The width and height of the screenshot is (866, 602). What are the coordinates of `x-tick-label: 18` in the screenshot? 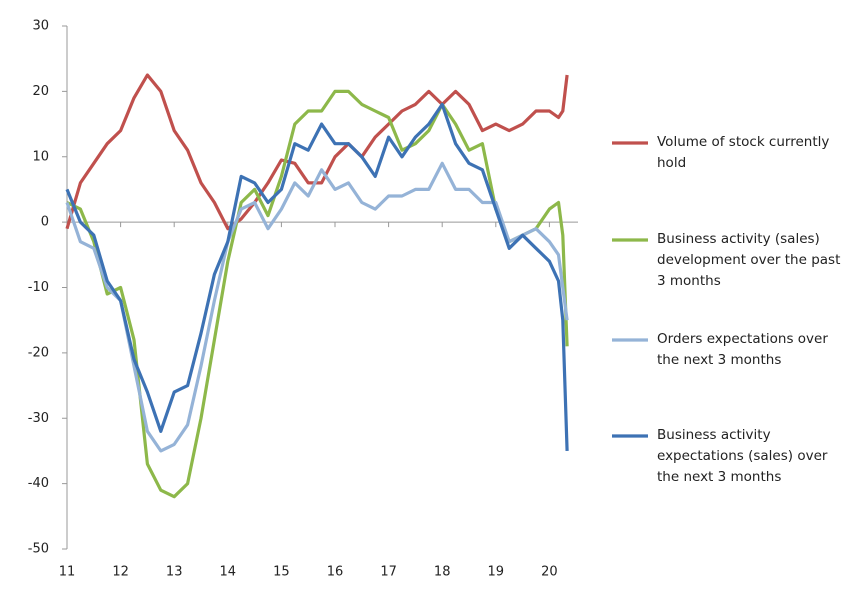 It's located at (442, 572).